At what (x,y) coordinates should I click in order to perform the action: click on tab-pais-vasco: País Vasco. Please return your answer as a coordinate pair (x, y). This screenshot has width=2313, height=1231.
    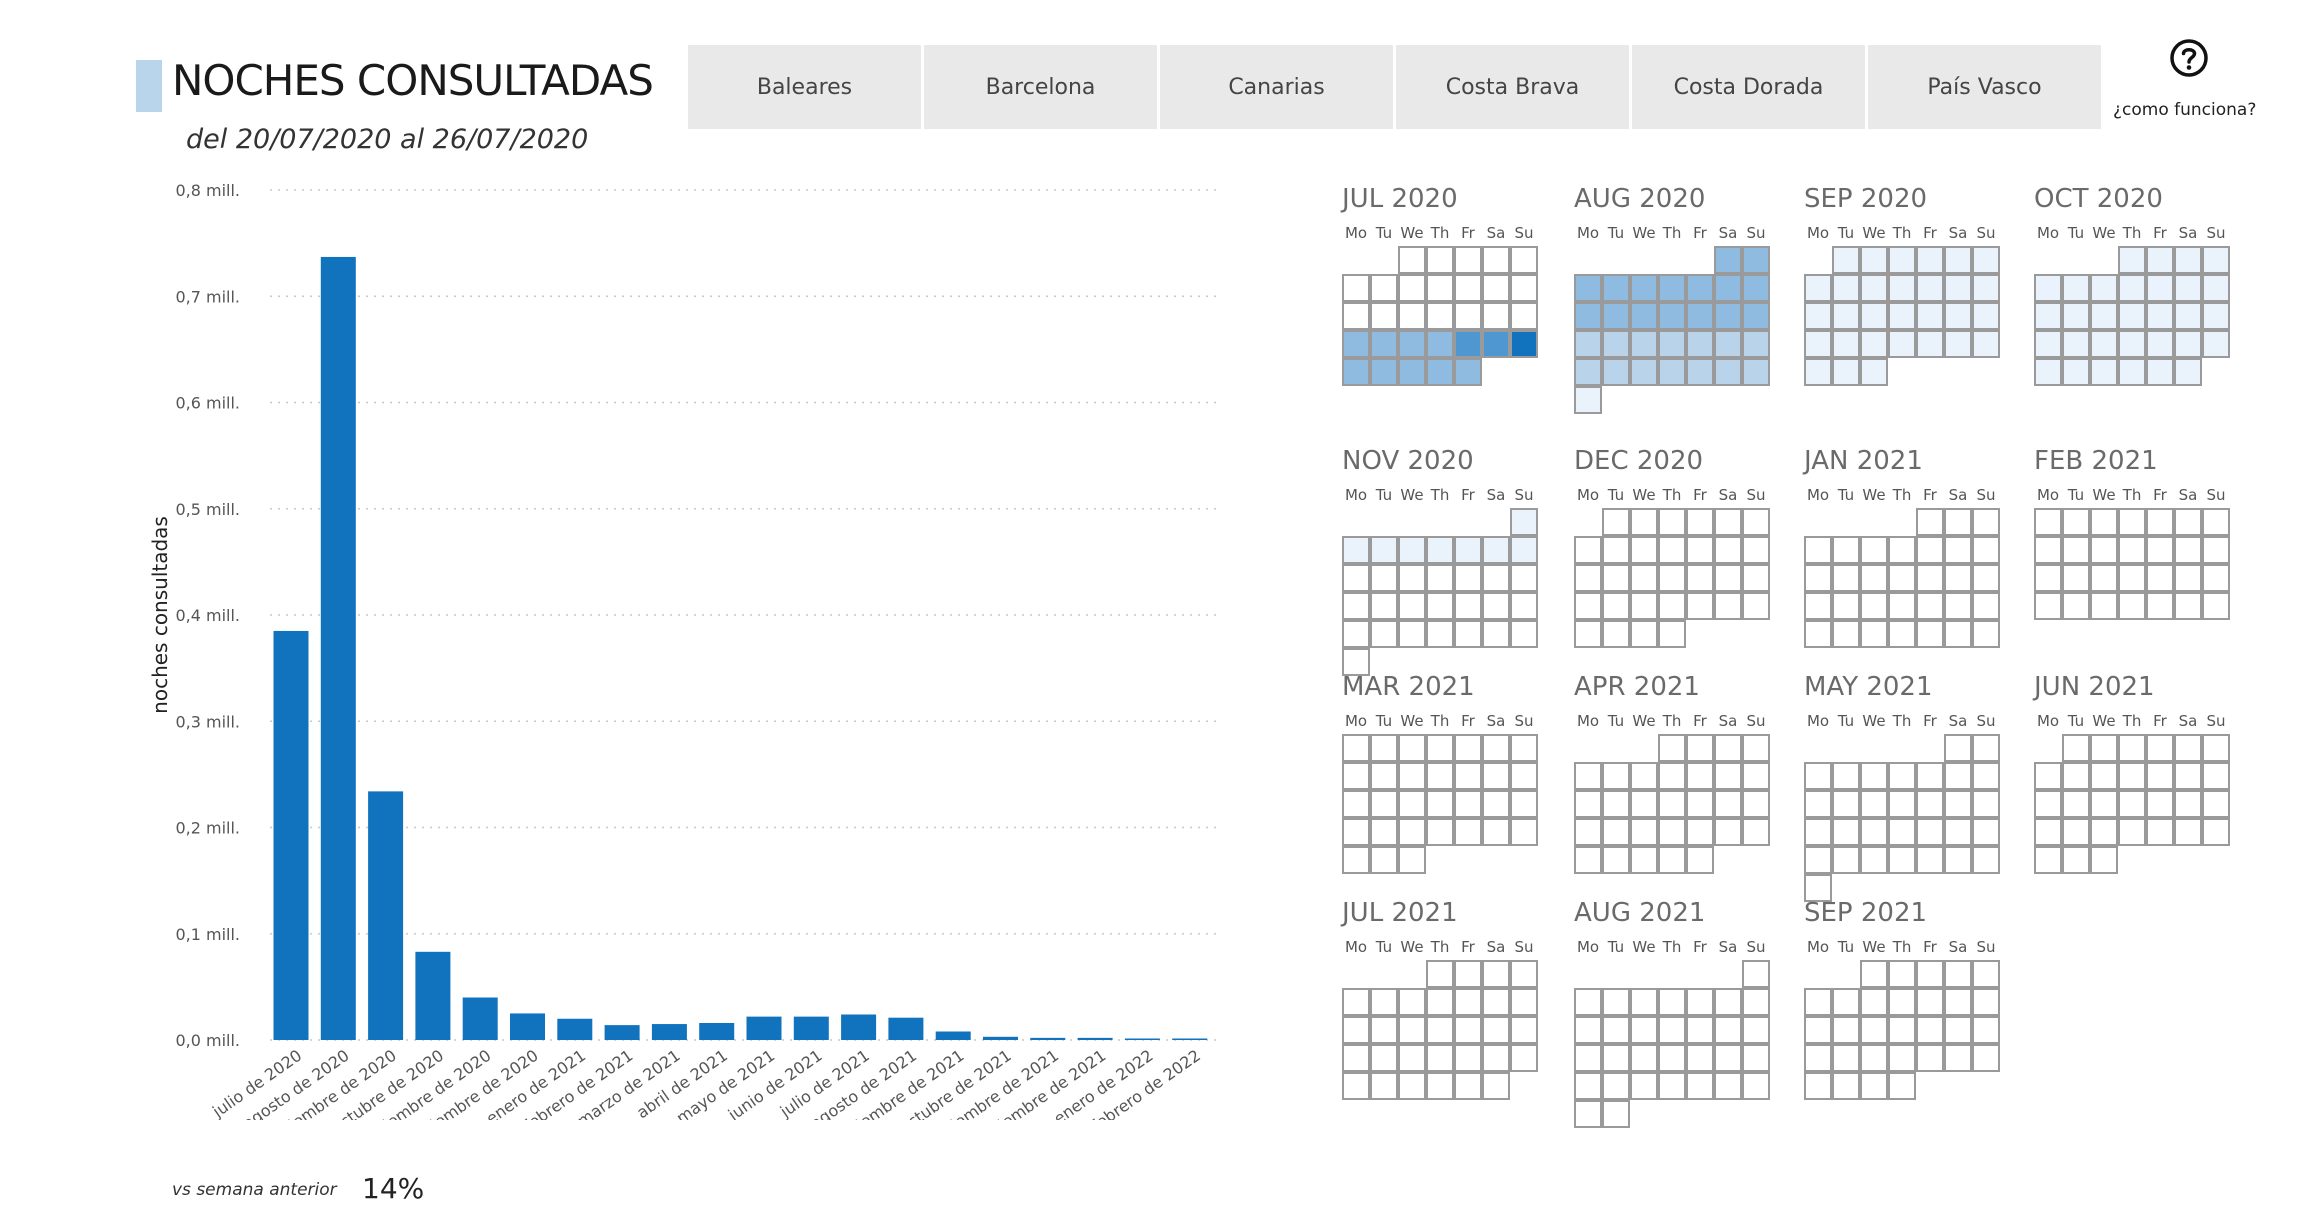
    Looking at the image, I should click on (1984, 87).